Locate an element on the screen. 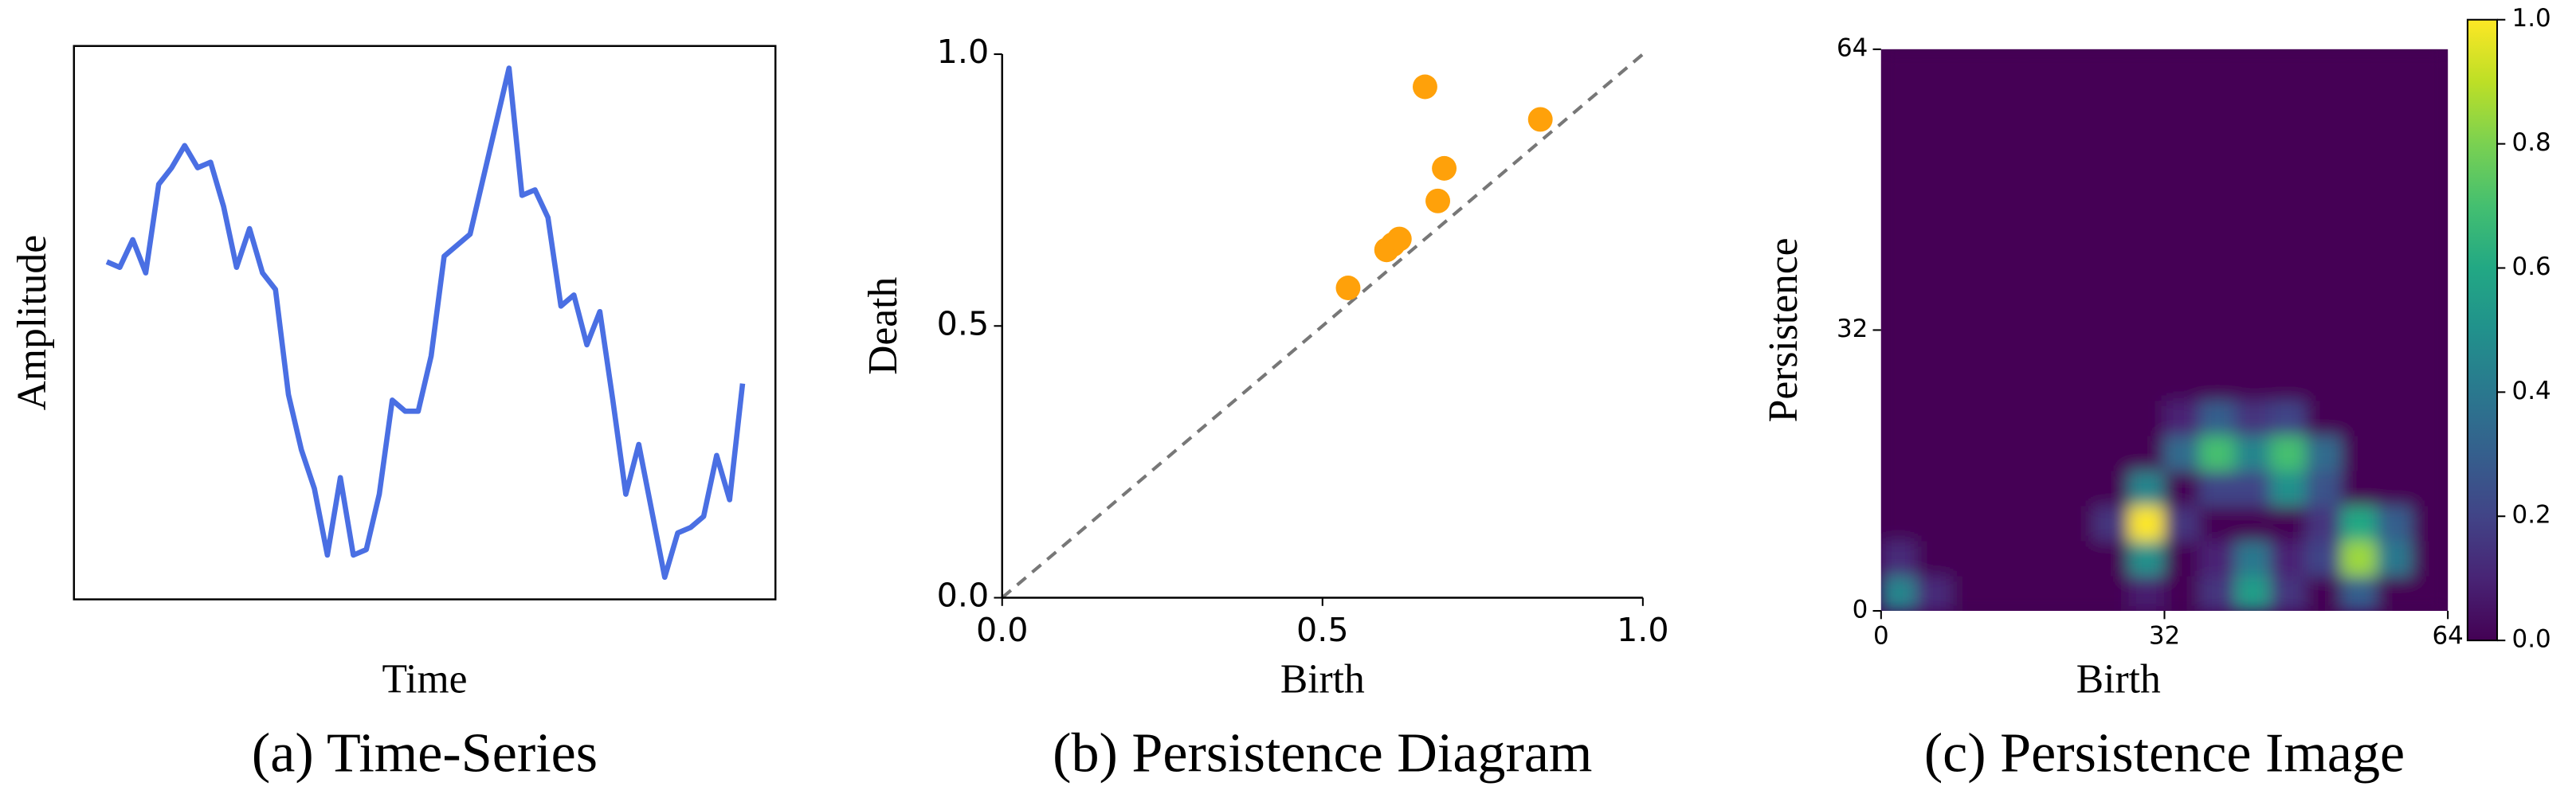 The width and height of the screenshot is (2576, 802). x-tick-label: 0.5 is located at coordinates (1322, 630).